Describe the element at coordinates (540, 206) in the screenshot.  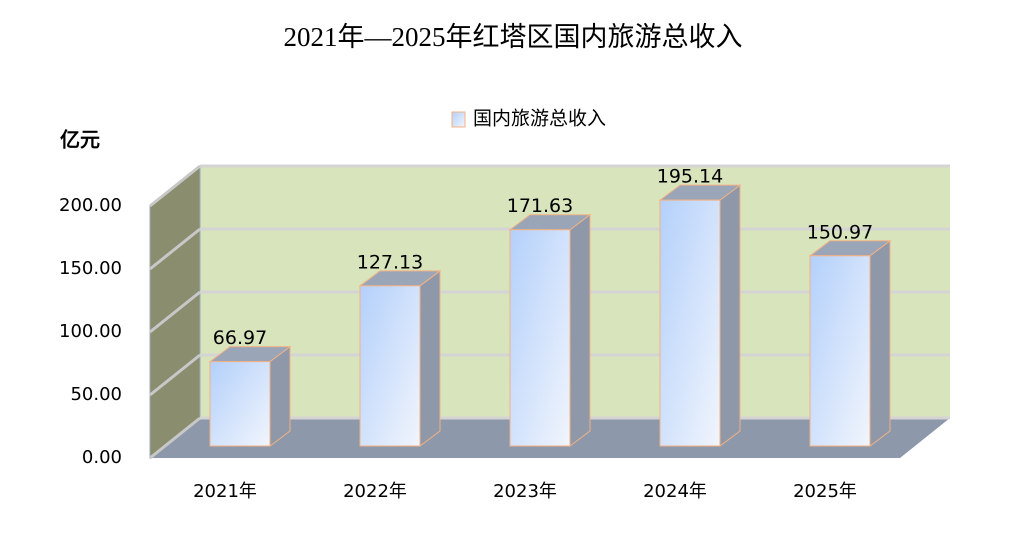
I see `value-label: 171.63` at that location.